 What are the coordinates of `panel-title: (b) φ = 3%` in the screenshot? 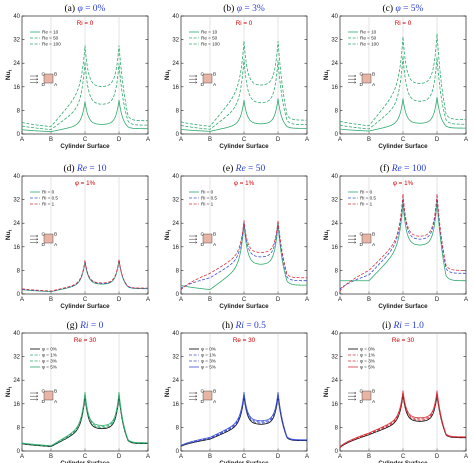 It's located at (244, 8).